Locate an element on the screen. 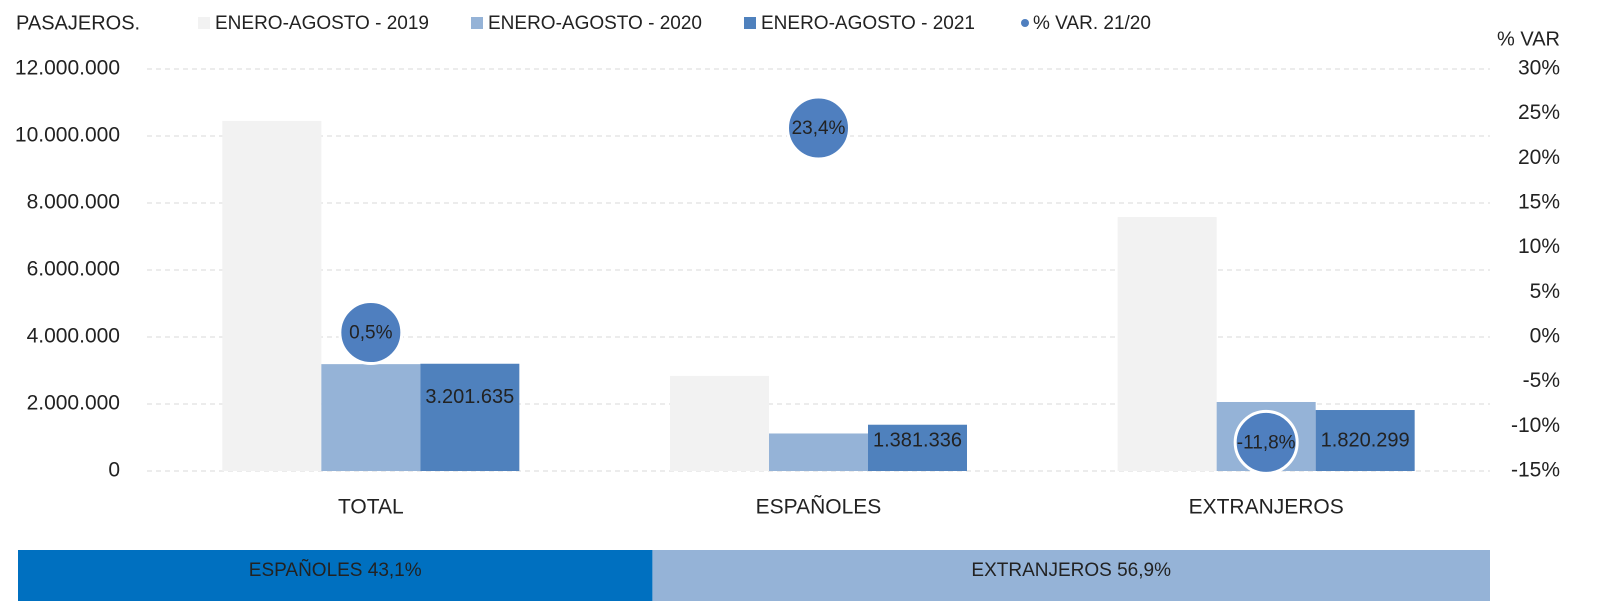  data-label: -11,8% is located at coordinates (1266, 442).